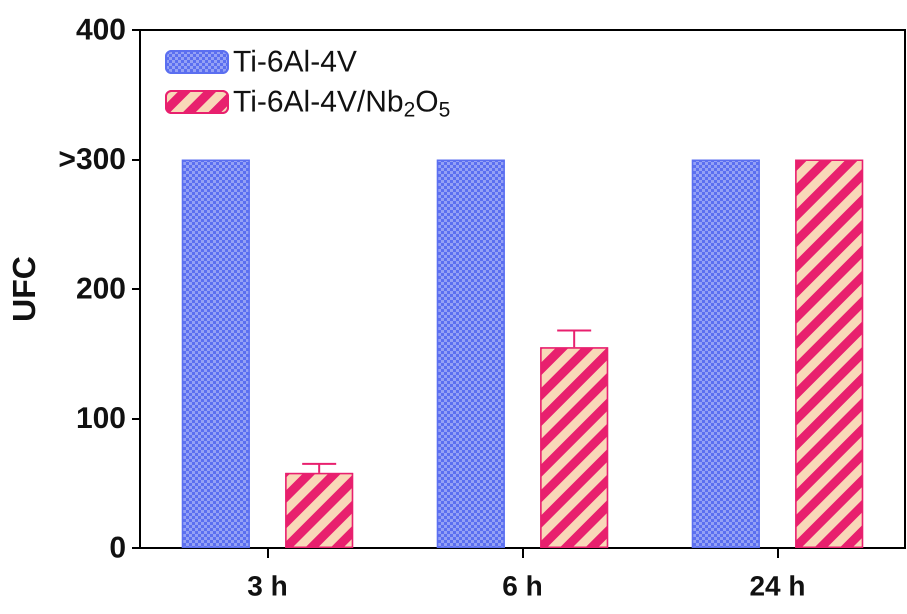 The width and height of the screenshot is (907, 614). What do you see at coordinates (101, 289) in the screenshot?
I see `y-tick-label: 200` at bounding box center [101, 289].